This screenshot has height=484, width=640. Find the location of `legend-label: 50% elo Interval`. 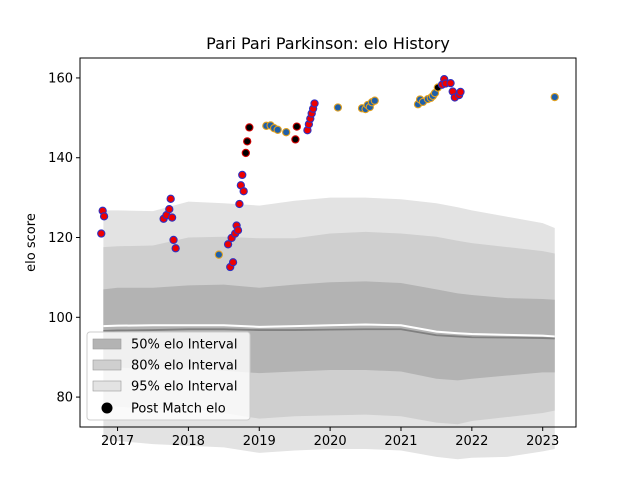

legend-label: 50% elo Interval is located at coordinates (184, 345).